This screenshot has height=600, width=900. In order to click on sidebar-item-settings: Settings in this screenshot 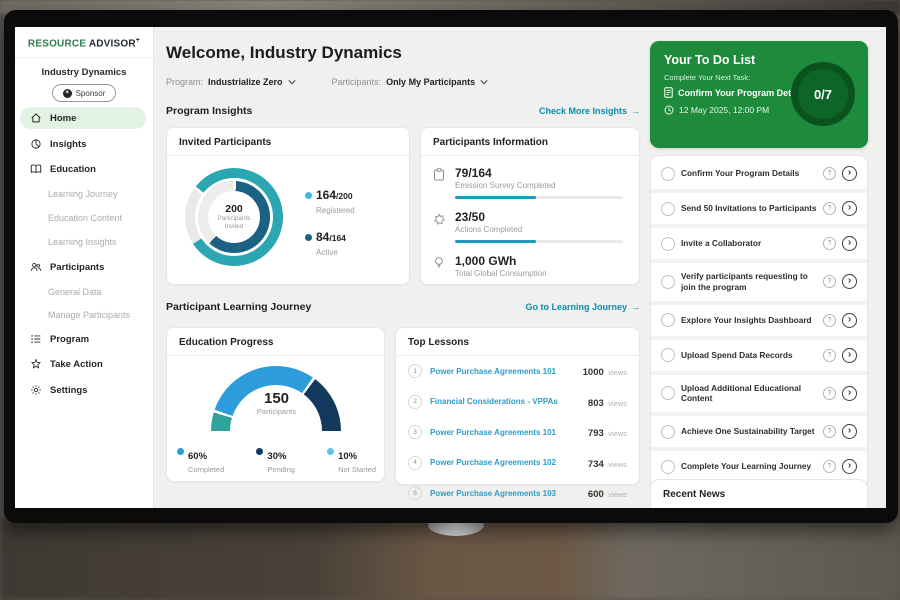, I will do `click(83, 390)`.